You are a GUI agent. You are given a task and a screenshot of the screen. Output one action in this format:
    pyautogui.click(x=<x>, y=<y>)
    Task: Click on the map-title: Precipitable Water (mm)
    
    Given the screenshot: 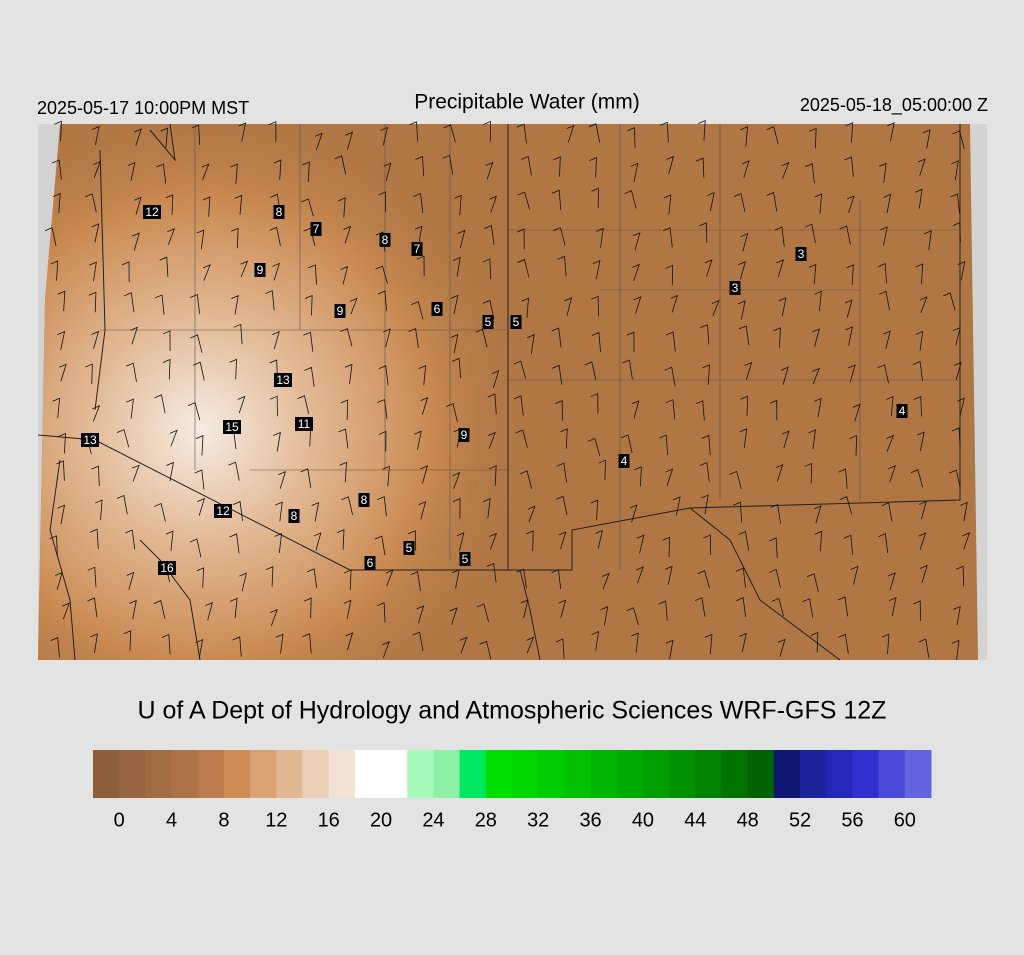 What is the action you would take?
    pyautogui.click(x=527, y=102)
    